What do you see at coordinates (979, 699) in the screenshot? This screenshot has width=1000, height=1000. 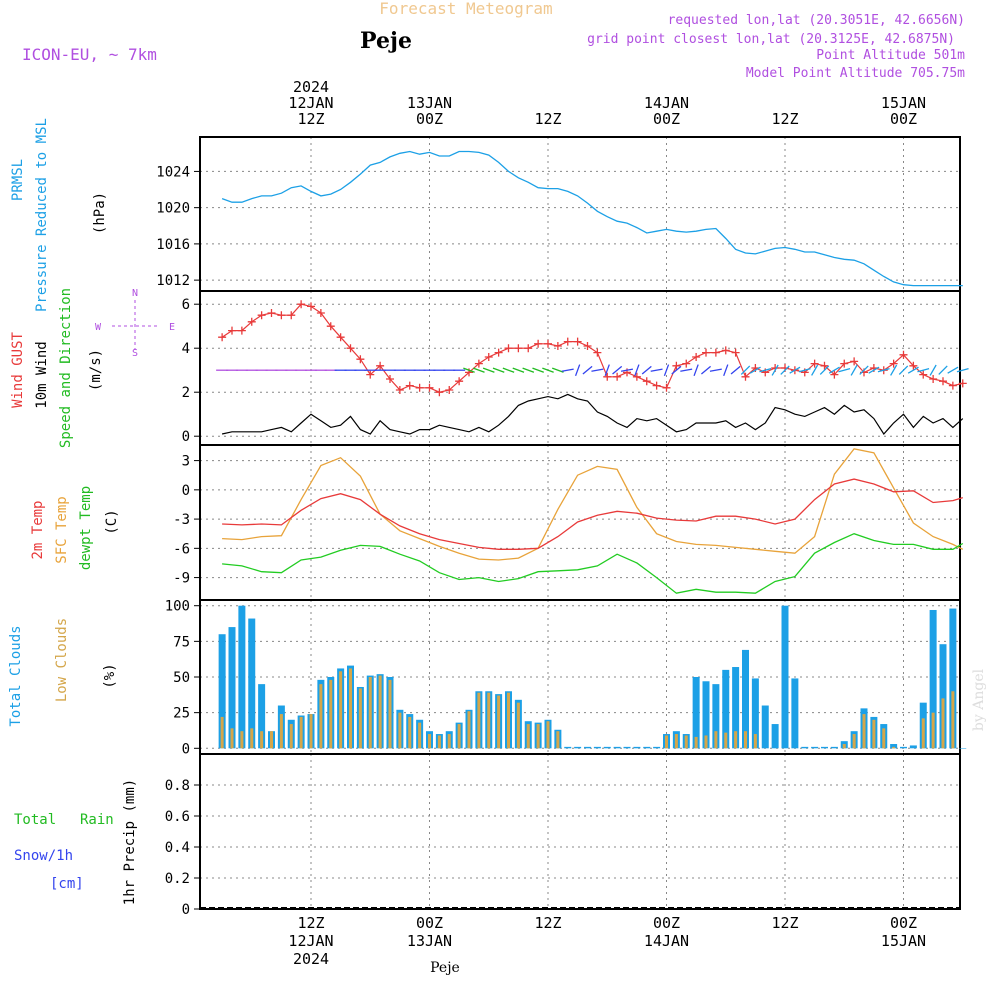 I see `watermark: by Angel` at bounding box center [979, 699].